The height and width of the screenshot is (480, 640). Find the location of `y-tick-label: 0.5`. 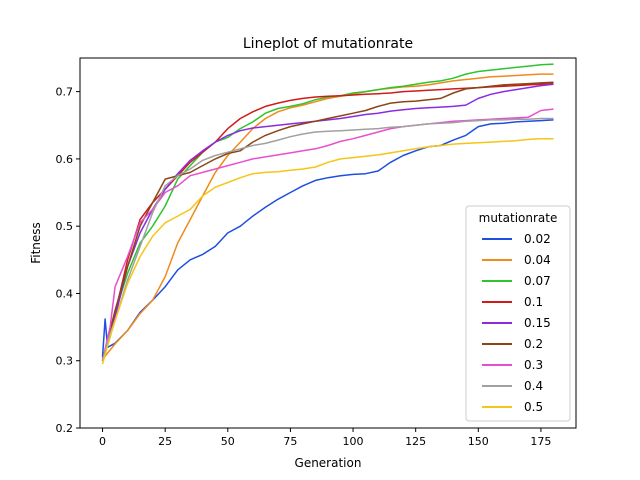

y-tick-label: 0.5 is located at coordinates (65, 226).